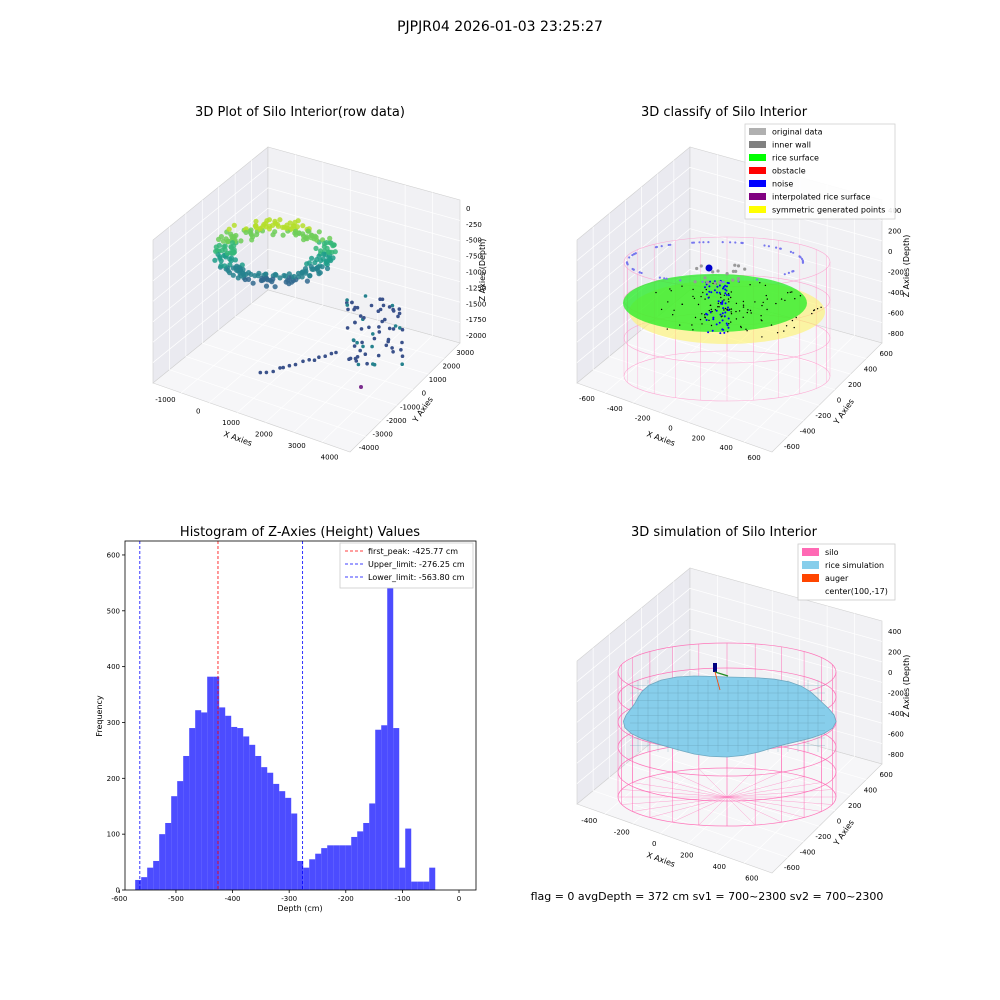 This screenshot has height=1000, width=1000. What do you see at coordinates (906, 266) in the screenshot?
I see `panel2-zlabel: Z Axies (Depth)` at bounding box center [906, 266].